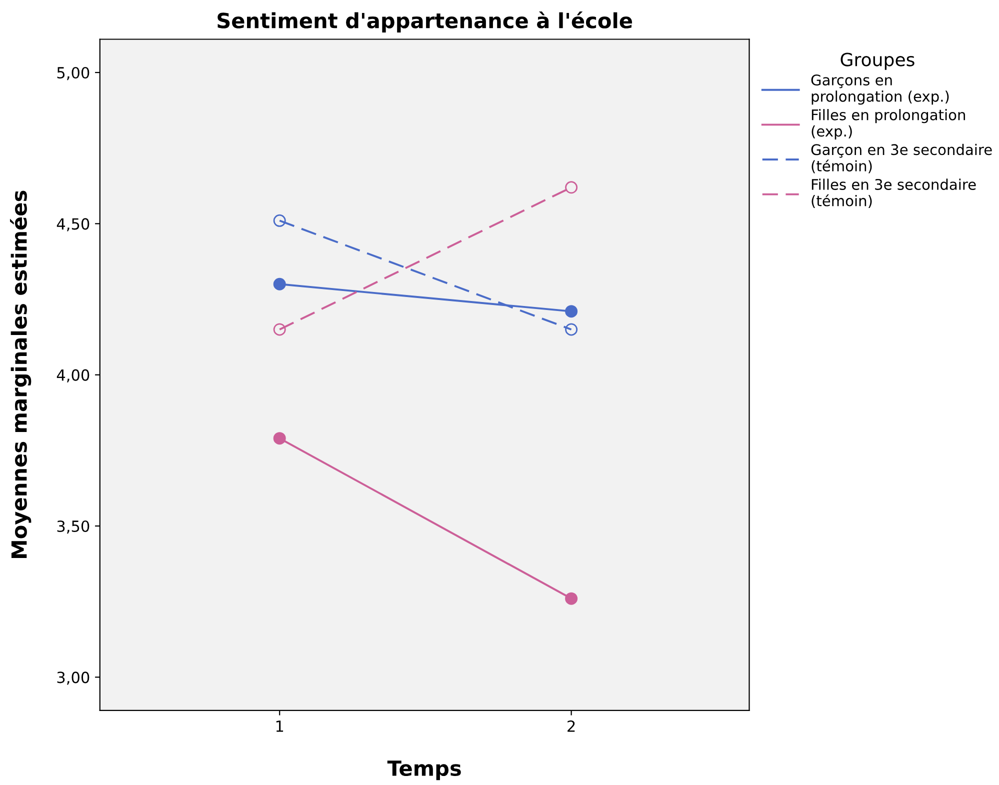  Describe the element at coordinates (894, 193) in the screenshot. I see `legend-label: Filles en 3e secondaire (témoin)` at that location.